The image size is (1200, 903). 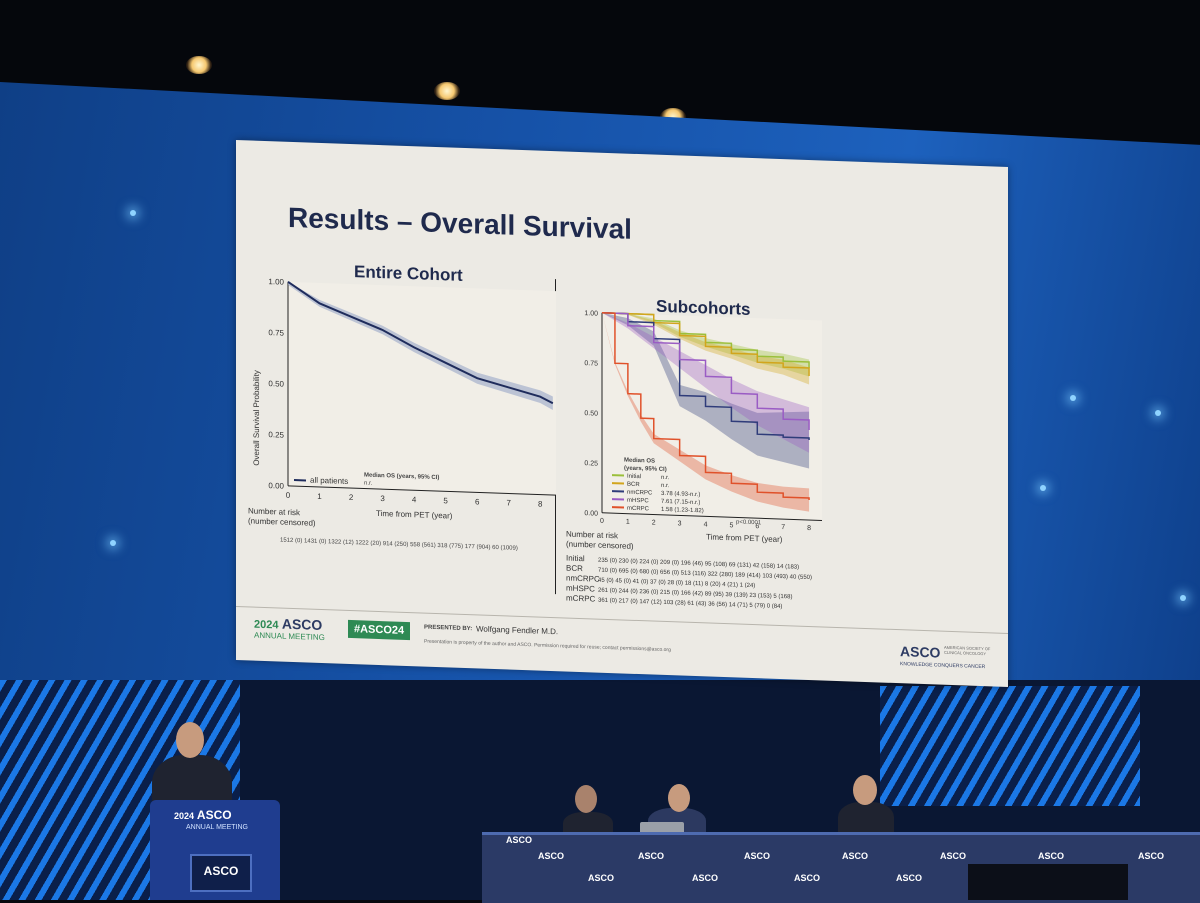 I want to click on p-value: p<0.0001, so click(x=748, y=522).